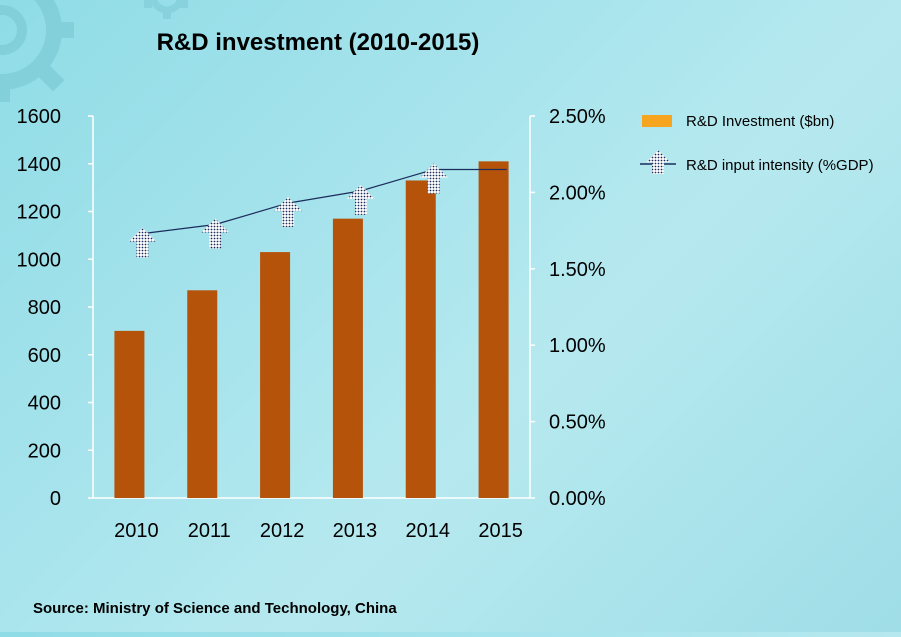 Image resolution: width=901 pixels, height=637 pixels. I want to click on left-axis-ticks: 0 200 400 600 800 1000 1200 1400 1600, so click(55, 308).